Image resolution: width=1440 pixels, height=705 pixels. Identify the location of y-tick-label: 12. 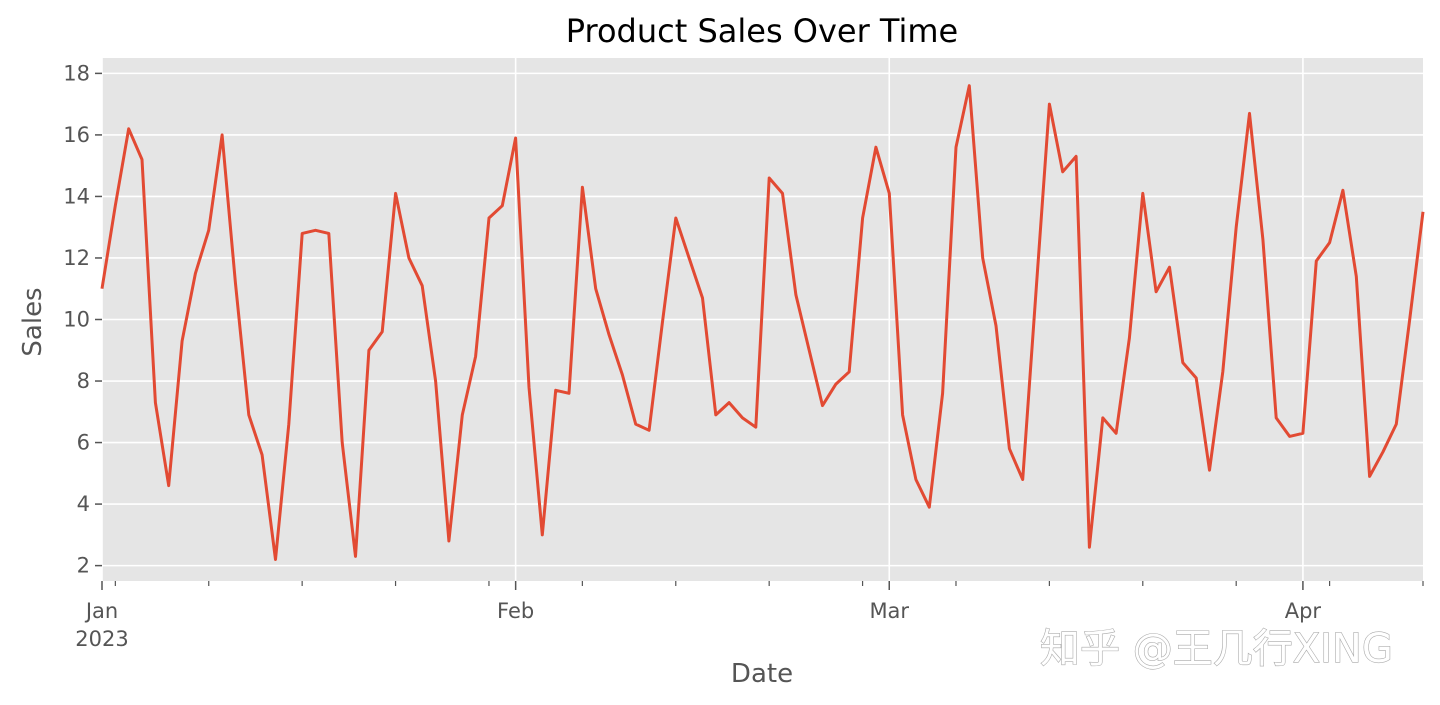
(76, 258).